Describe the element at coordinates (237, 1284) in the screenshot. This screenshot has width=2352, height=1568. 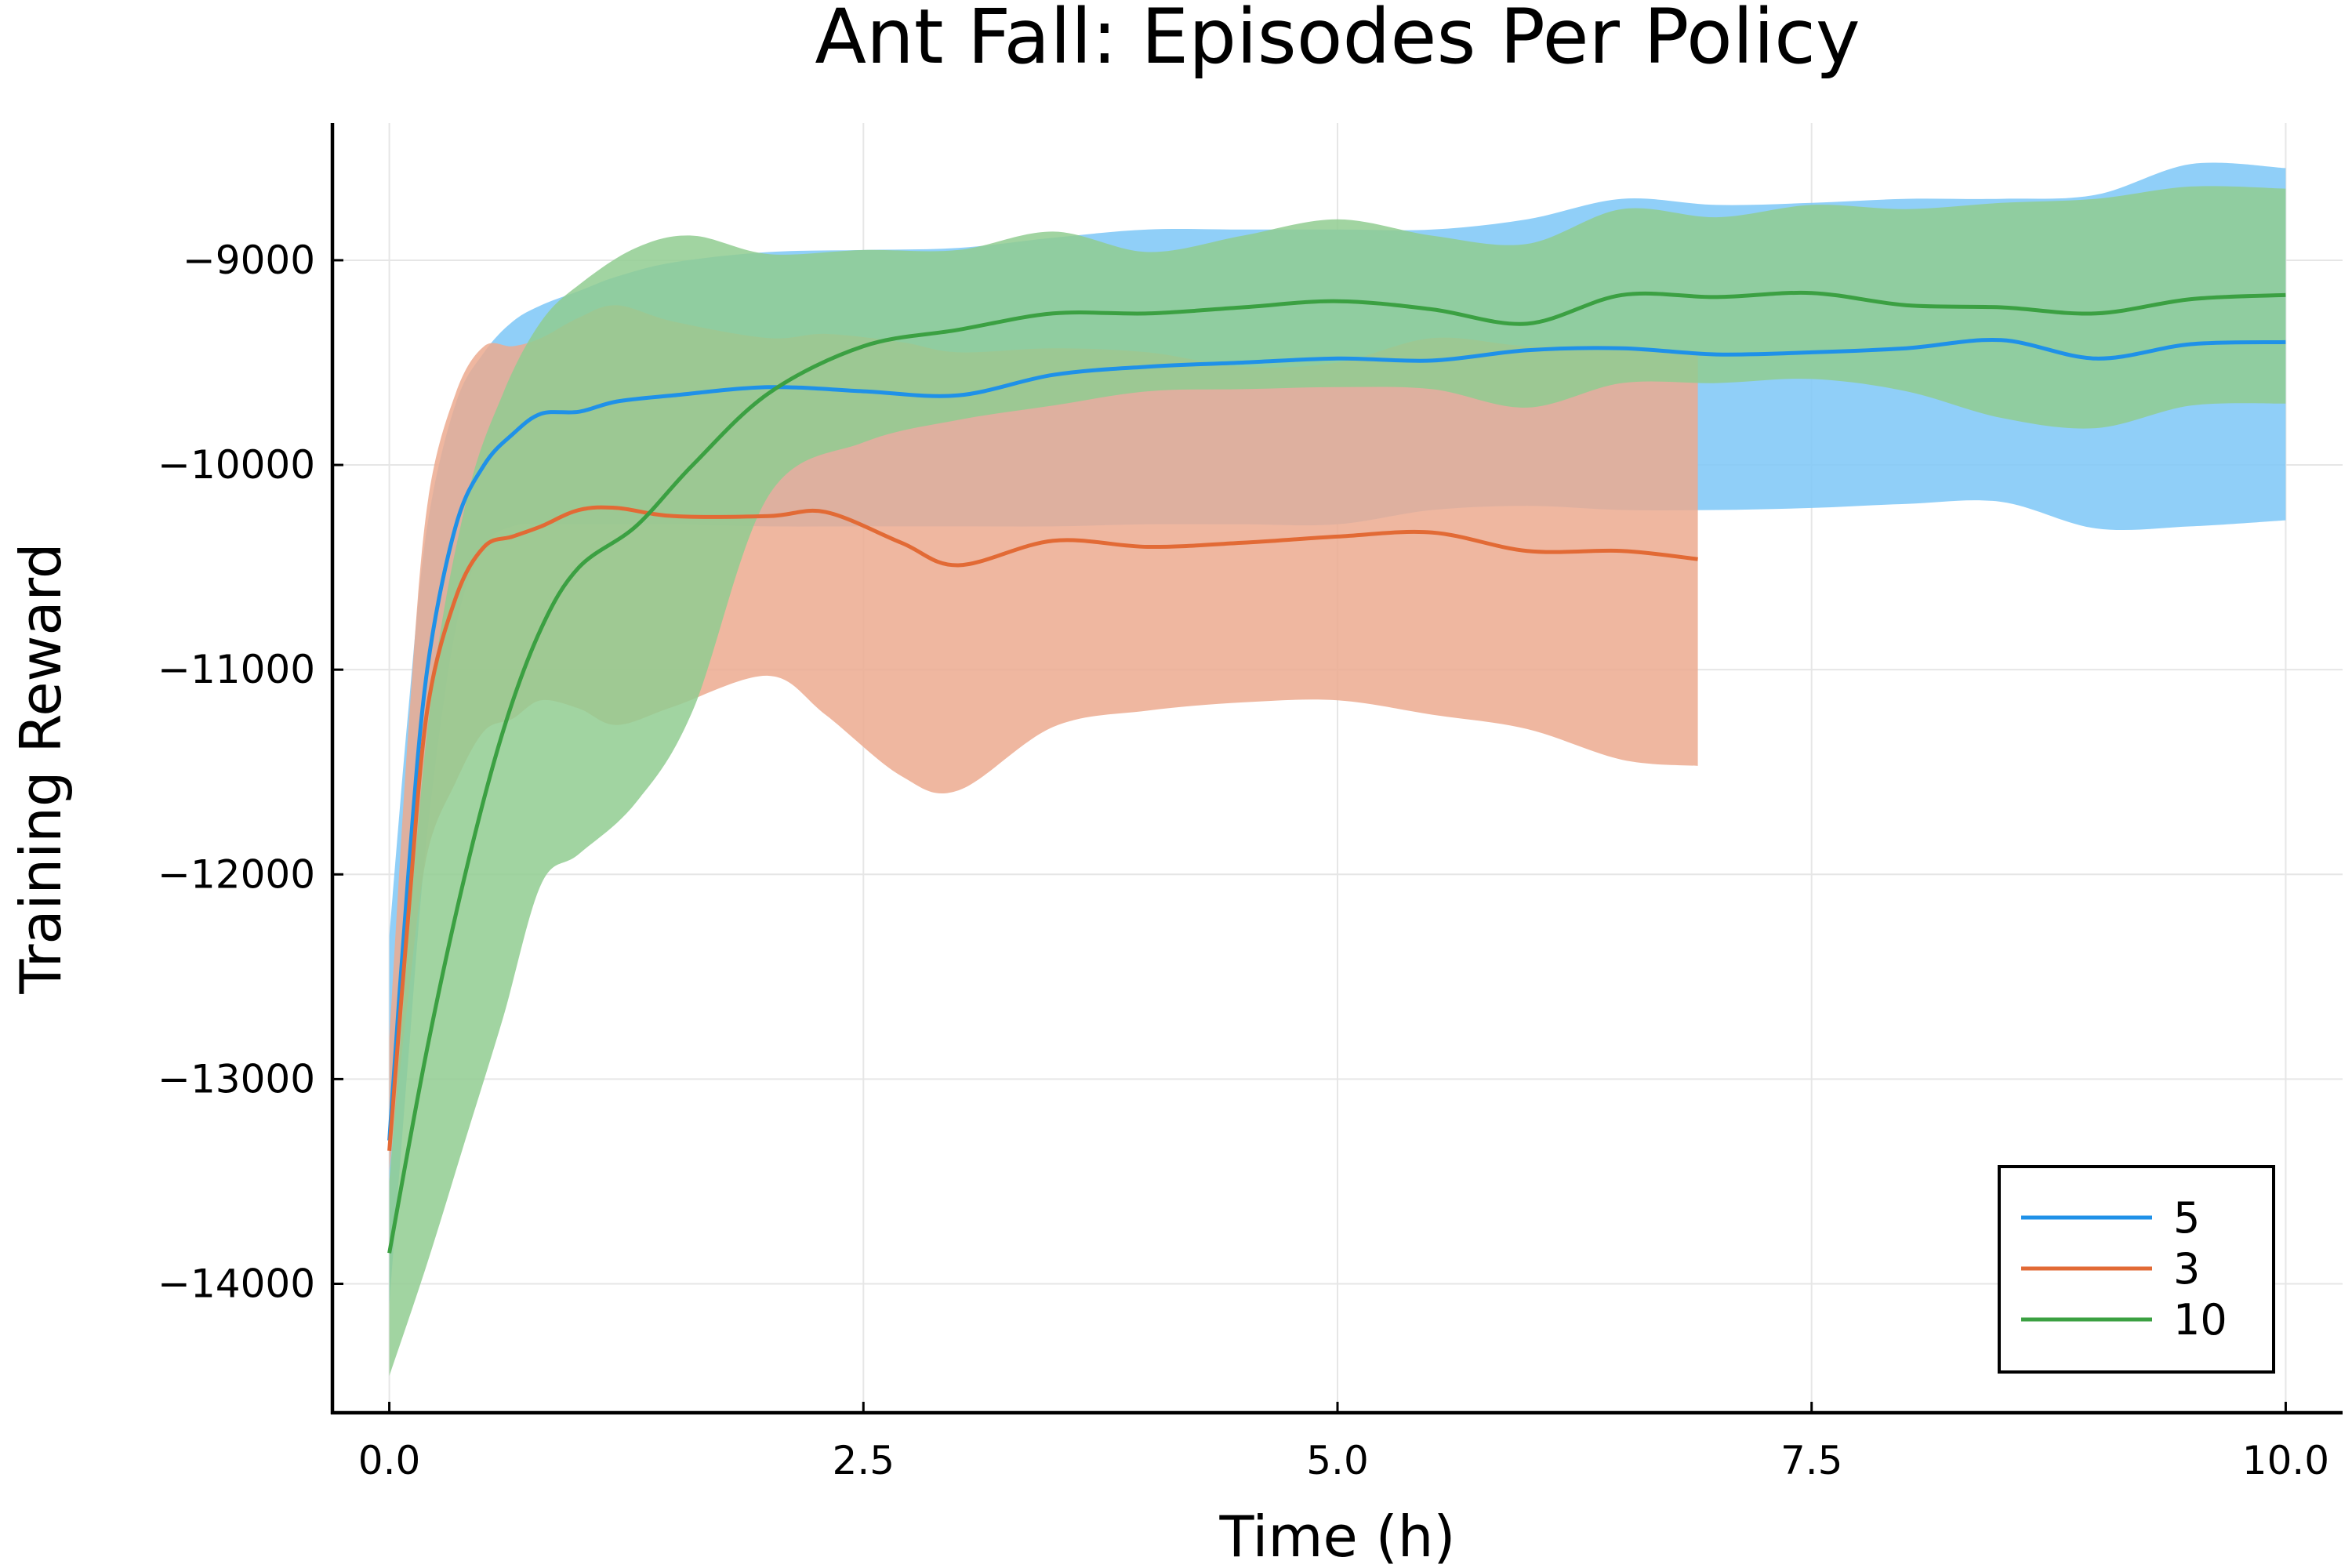
I see `y-tick-label: −14000` at that location.